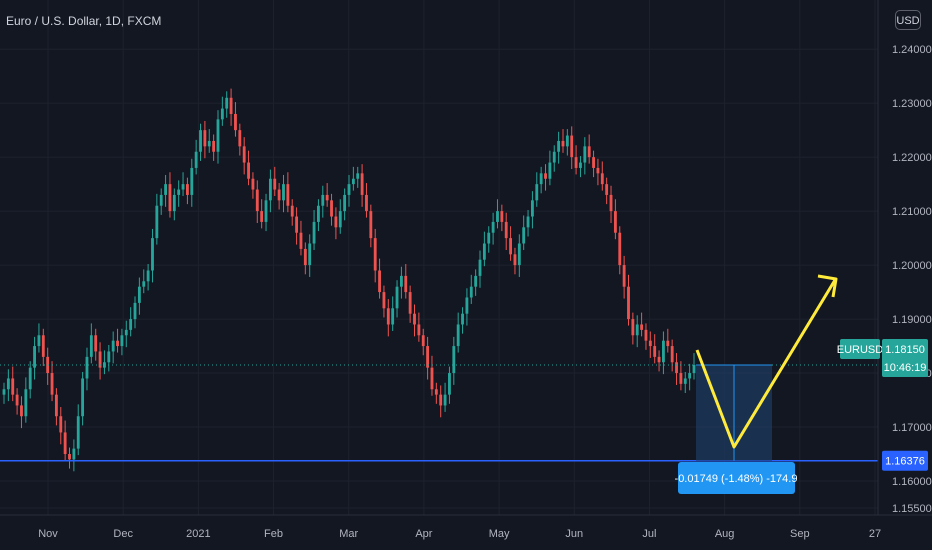 The height and width of the screenshot is (550, 932). Describe the element at coordinates (908, 20) in the screenshot. I see `currency-button: USD` at that location.